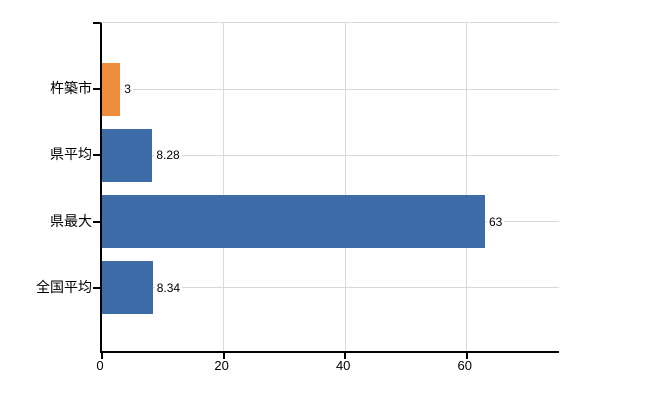 Image resolution: width=650 pixels, height=400 pixels. What do you see at coordinates (71, 154) in the screenshot?
I see `category-label: 県平均` at bounding box center [71, 154].